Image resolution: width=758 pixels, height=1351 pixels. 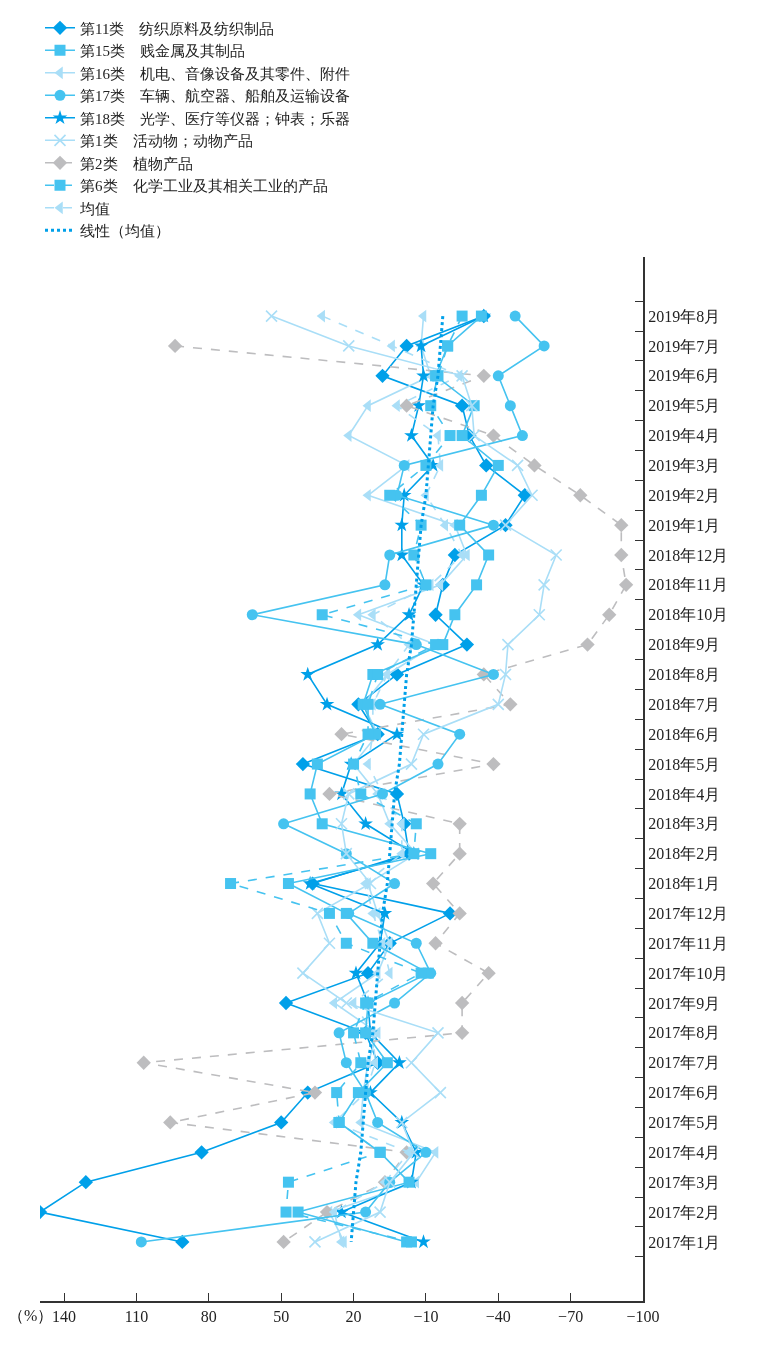 I want to click on y-tick-label: 2019年8月, so click(x=684, y=316).